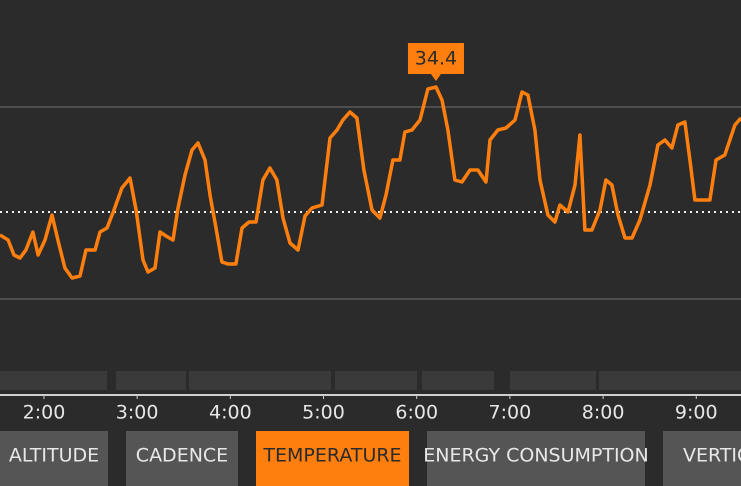 This screenshot has width=741, height=486. What do you see at coordinates (696, 413) in the screenshot?
I see `x-tick-label: 9:00` at bounding box center [696, 413].